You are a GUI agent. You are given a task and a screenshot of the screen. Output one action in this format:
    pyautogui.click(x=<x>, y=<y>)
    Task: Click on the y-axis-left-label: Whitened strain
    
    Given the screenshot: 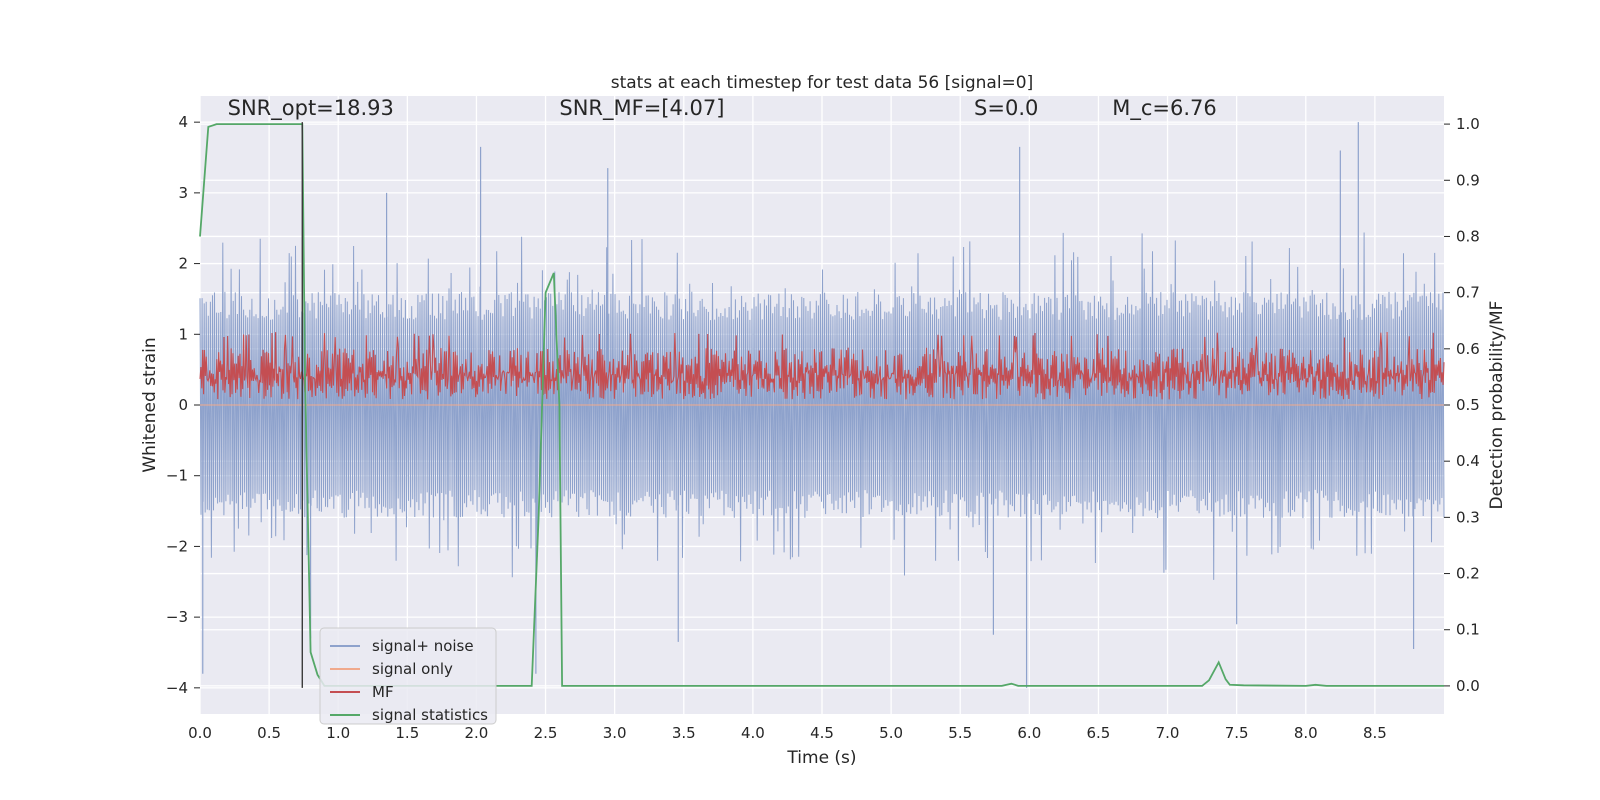 What is the action you would take?
    pyautogui.click(x=150, y=404)
    